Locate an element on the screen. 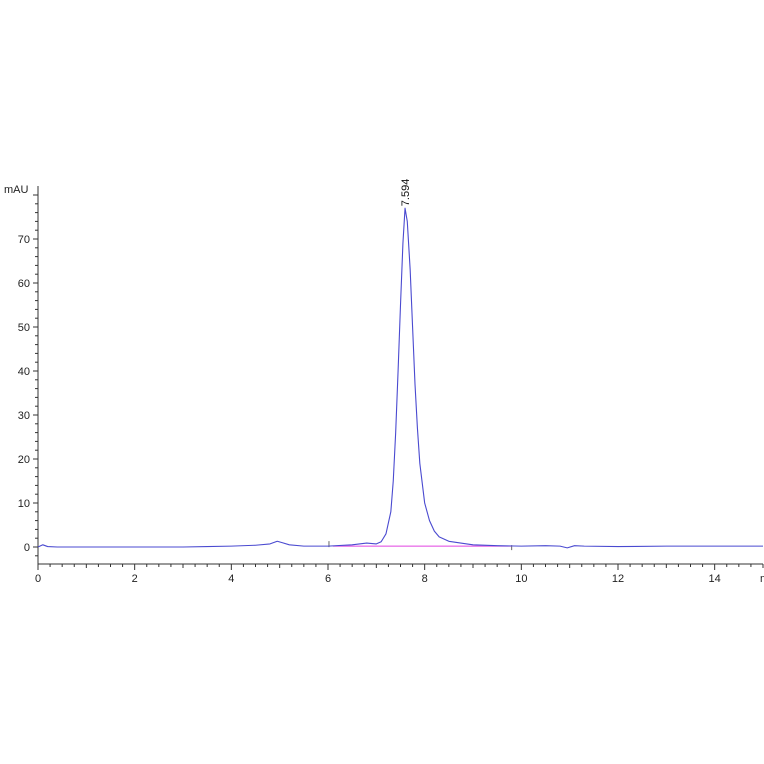  x-tick-label: 10 is located at coordinates (521, 579).